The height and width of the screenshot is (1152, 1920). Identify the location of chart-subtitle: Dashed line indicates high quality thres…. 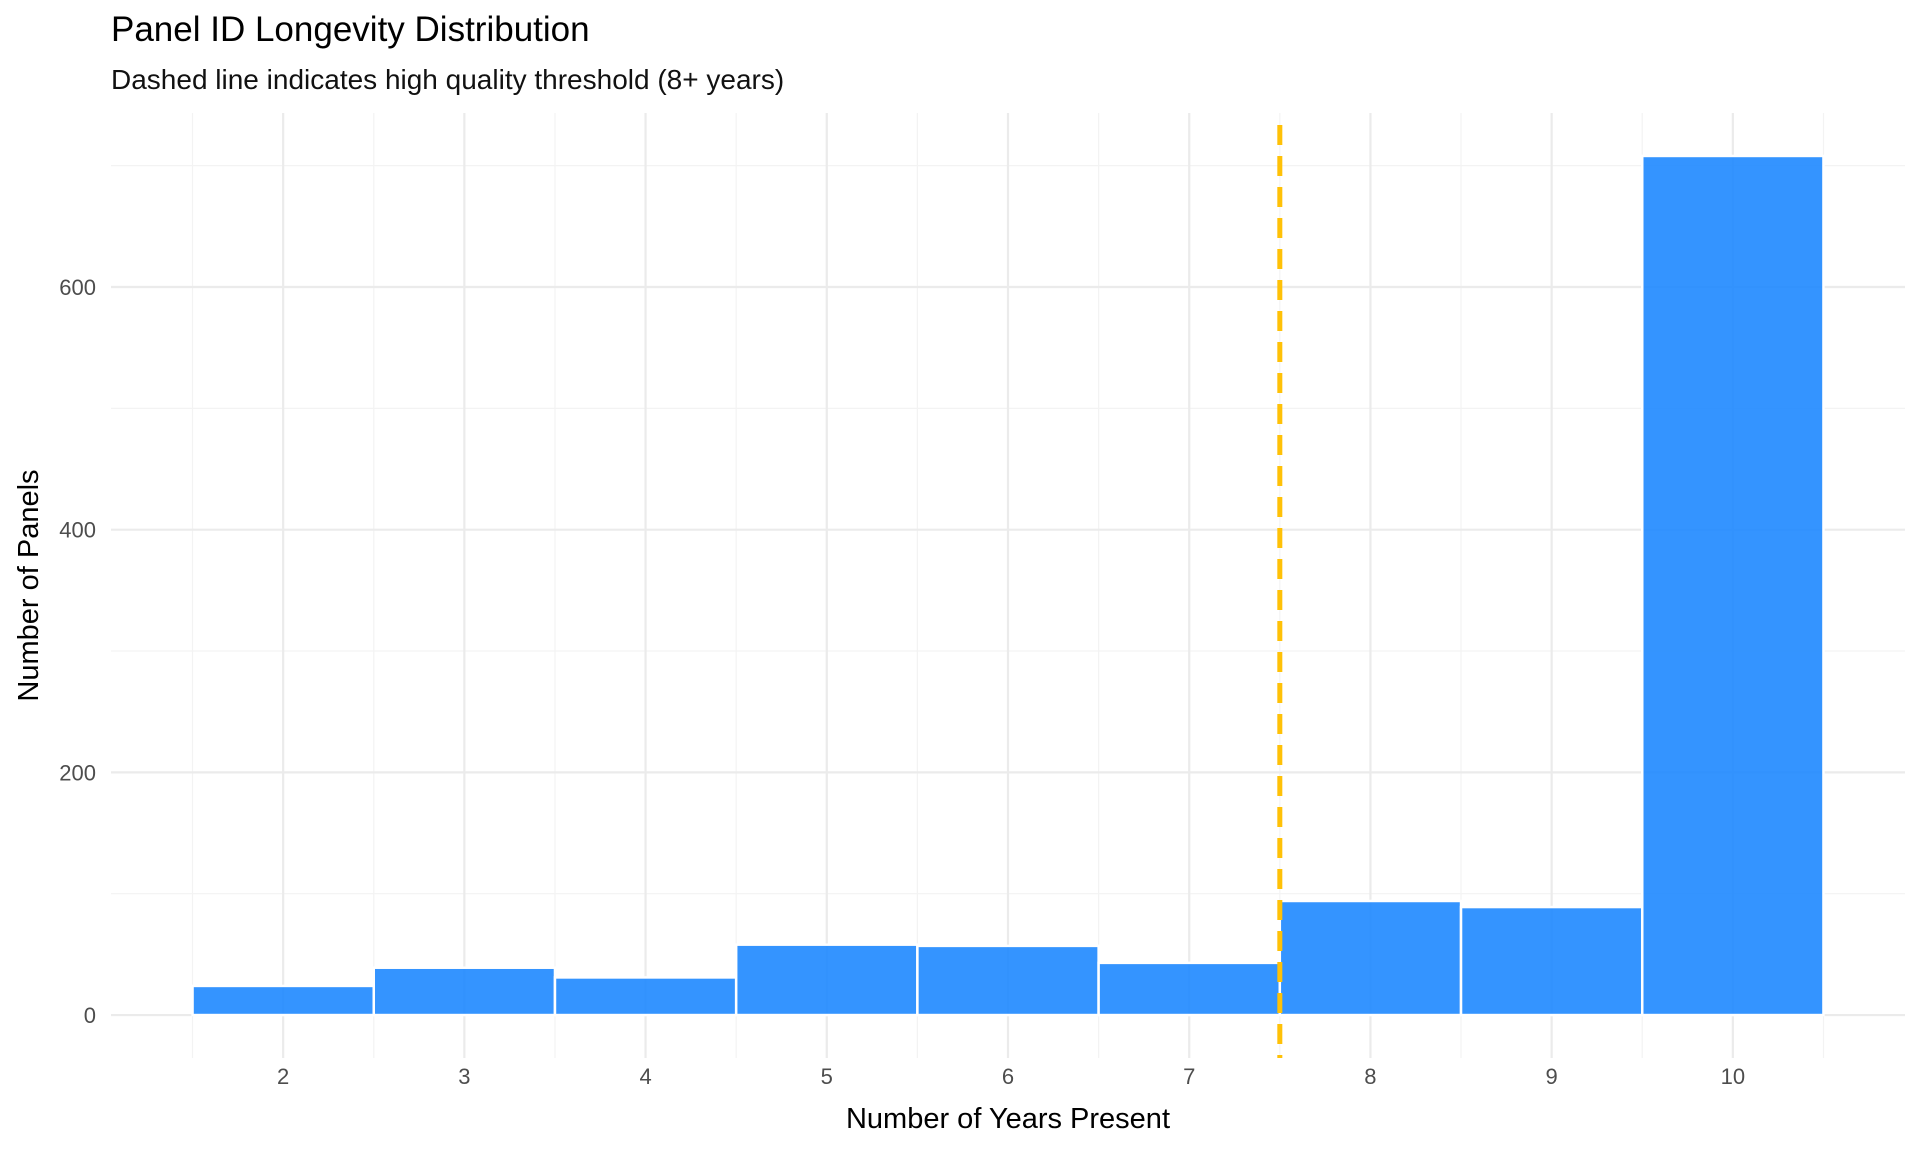
(448, 79).